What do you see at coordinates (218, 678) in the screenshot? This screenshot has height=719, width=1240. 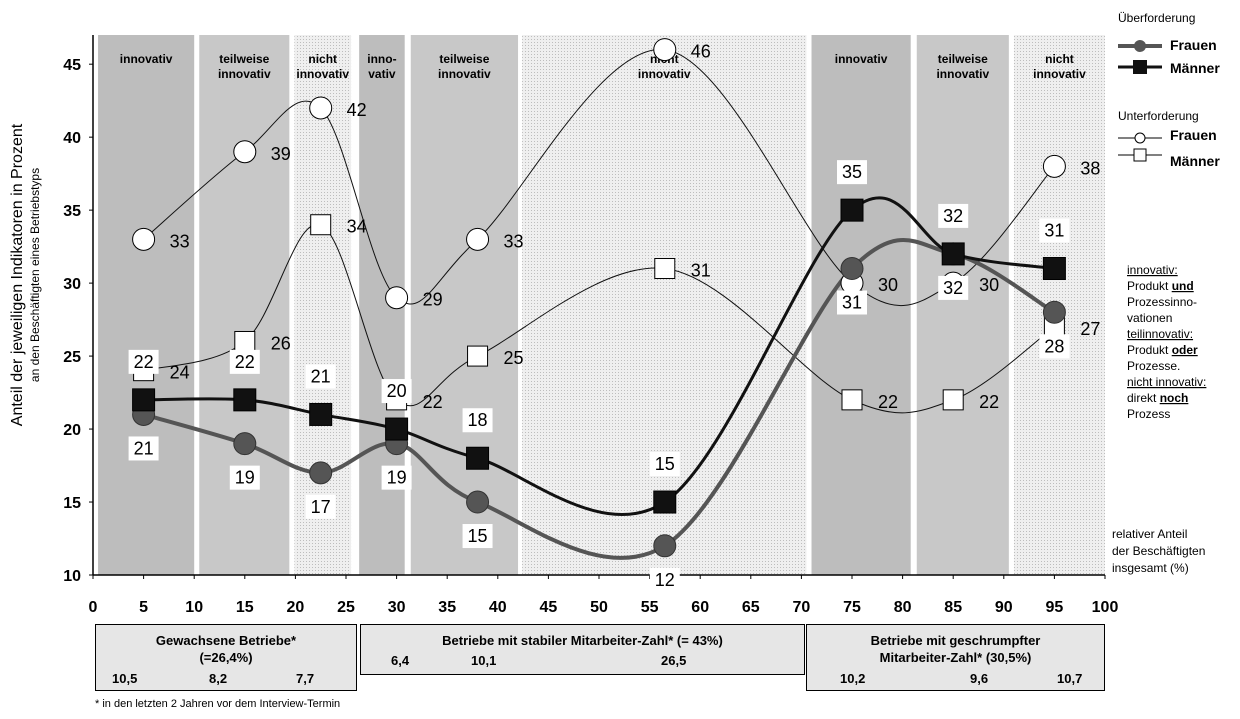 I see `group-value: 8,2` at bounding box center [218, 678].